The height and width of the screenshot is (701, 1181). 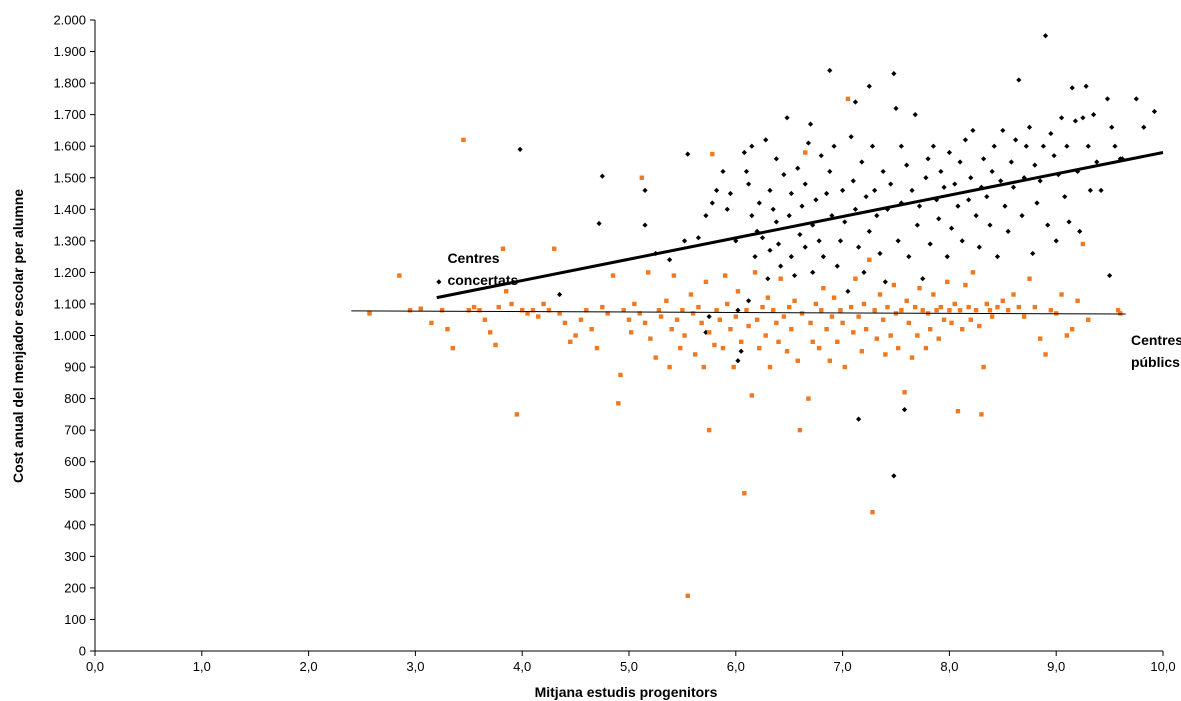 What do you see at coordinates (69, 303) in the screenshot?
I see `y-tick-label: 1.100` at bounding box center [69, 303].